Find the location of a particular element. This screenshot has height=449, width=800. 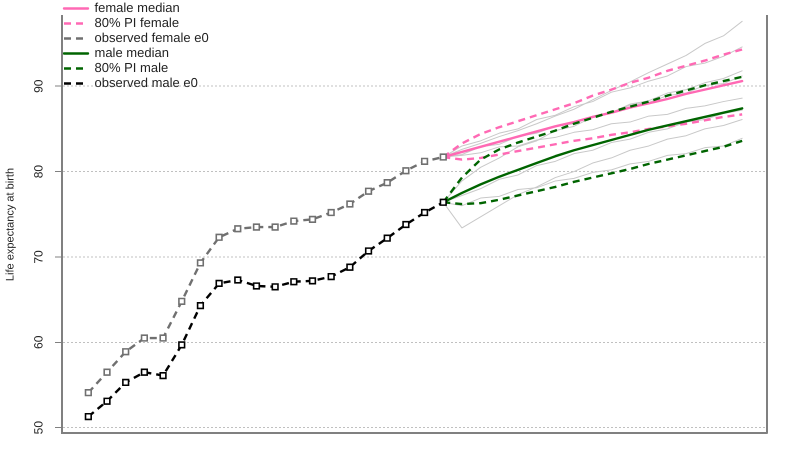

legend-label: 80% PI male is located at coordinates (131, 68).